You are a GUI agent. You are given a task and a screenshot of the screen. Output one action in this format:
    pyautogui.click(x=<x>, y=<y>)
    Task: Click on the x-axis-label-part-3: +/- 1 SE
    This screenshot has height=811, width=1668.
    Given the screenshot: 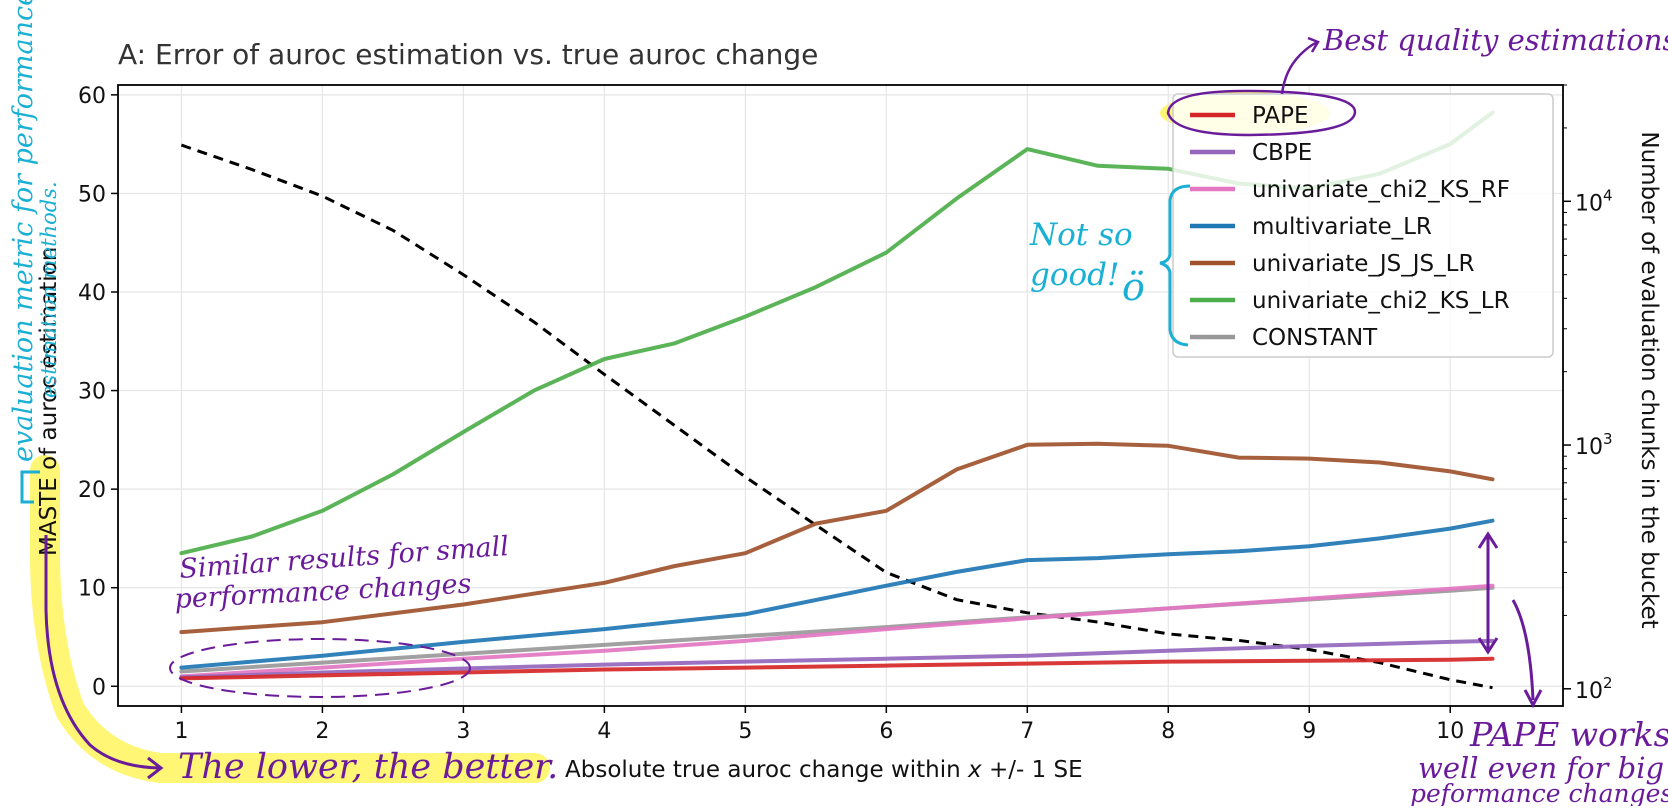 What is the action you would take?
    pyautogui.click(x=1032, y=770)
    